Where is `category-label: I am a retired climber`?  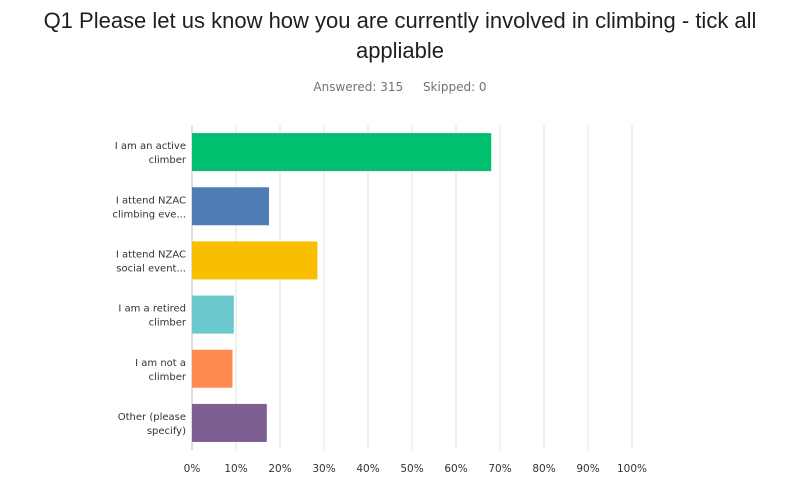
category-label: I am a retired climber is located at coordinates (152, 316).